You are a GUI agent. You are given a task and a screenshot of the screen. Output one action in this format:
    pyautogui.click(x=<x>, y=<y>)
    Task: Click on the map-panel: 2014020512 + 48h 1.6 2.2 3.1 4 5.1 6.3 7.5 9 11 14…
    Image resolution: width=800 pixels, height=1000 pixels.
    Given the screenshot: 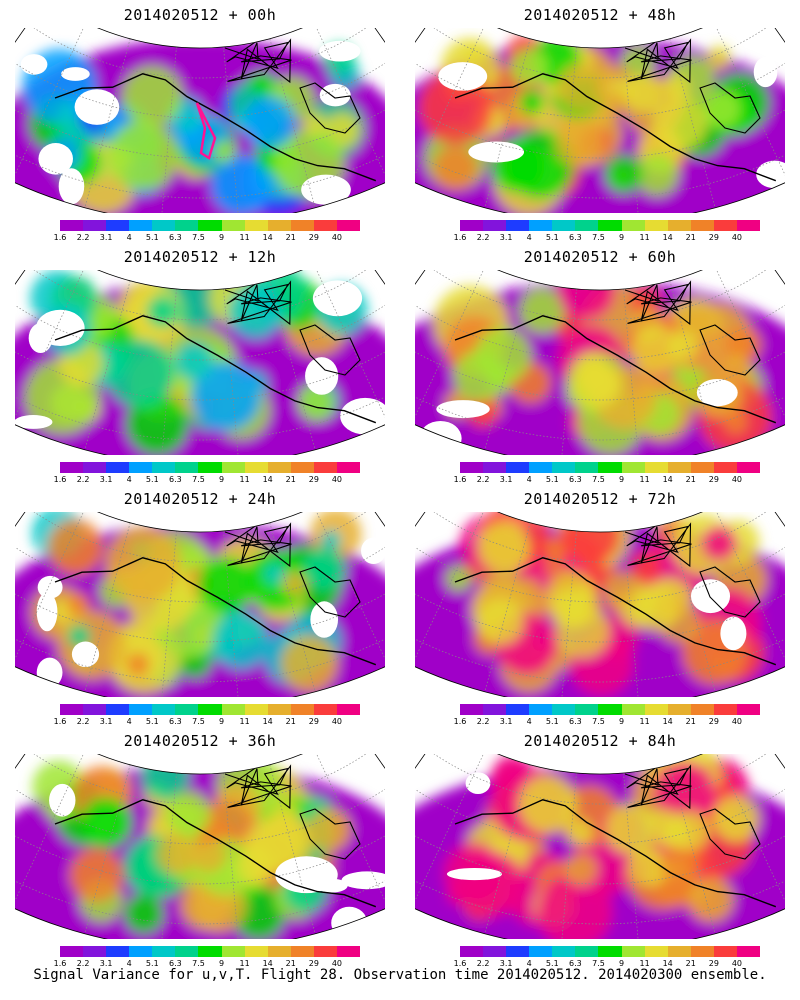 What is the action you would take?
    pyautogui.click(x=600, y=122)
    